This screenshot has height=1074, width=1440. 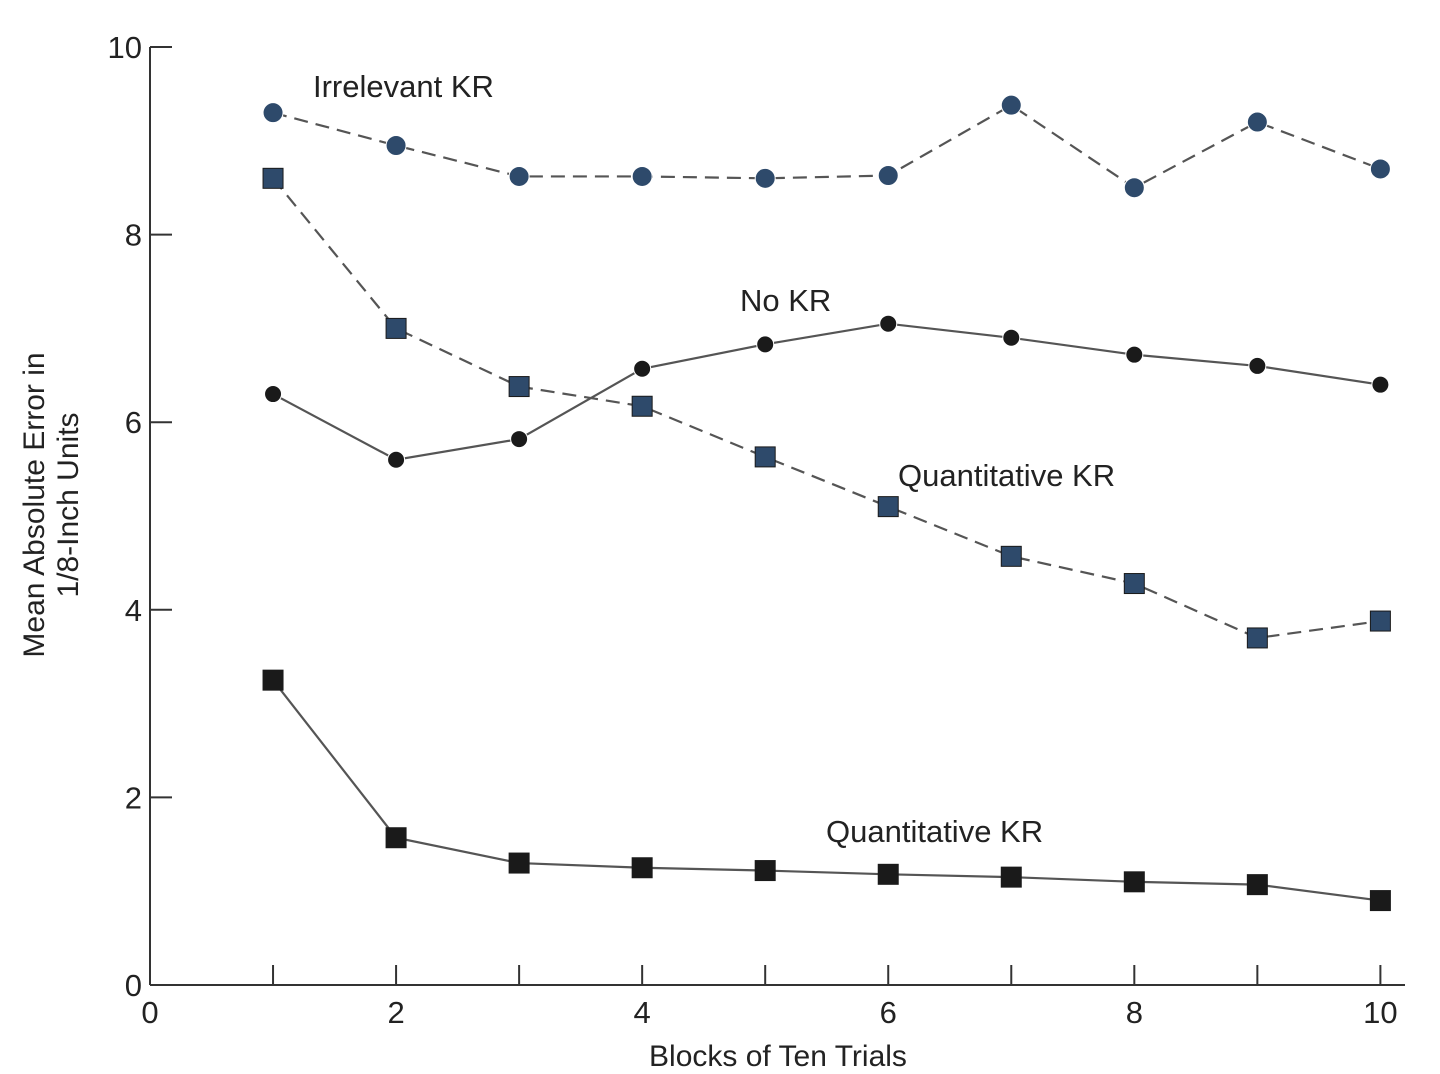 I want to click on y-tick-label: 10, so click(x=125, y=47).